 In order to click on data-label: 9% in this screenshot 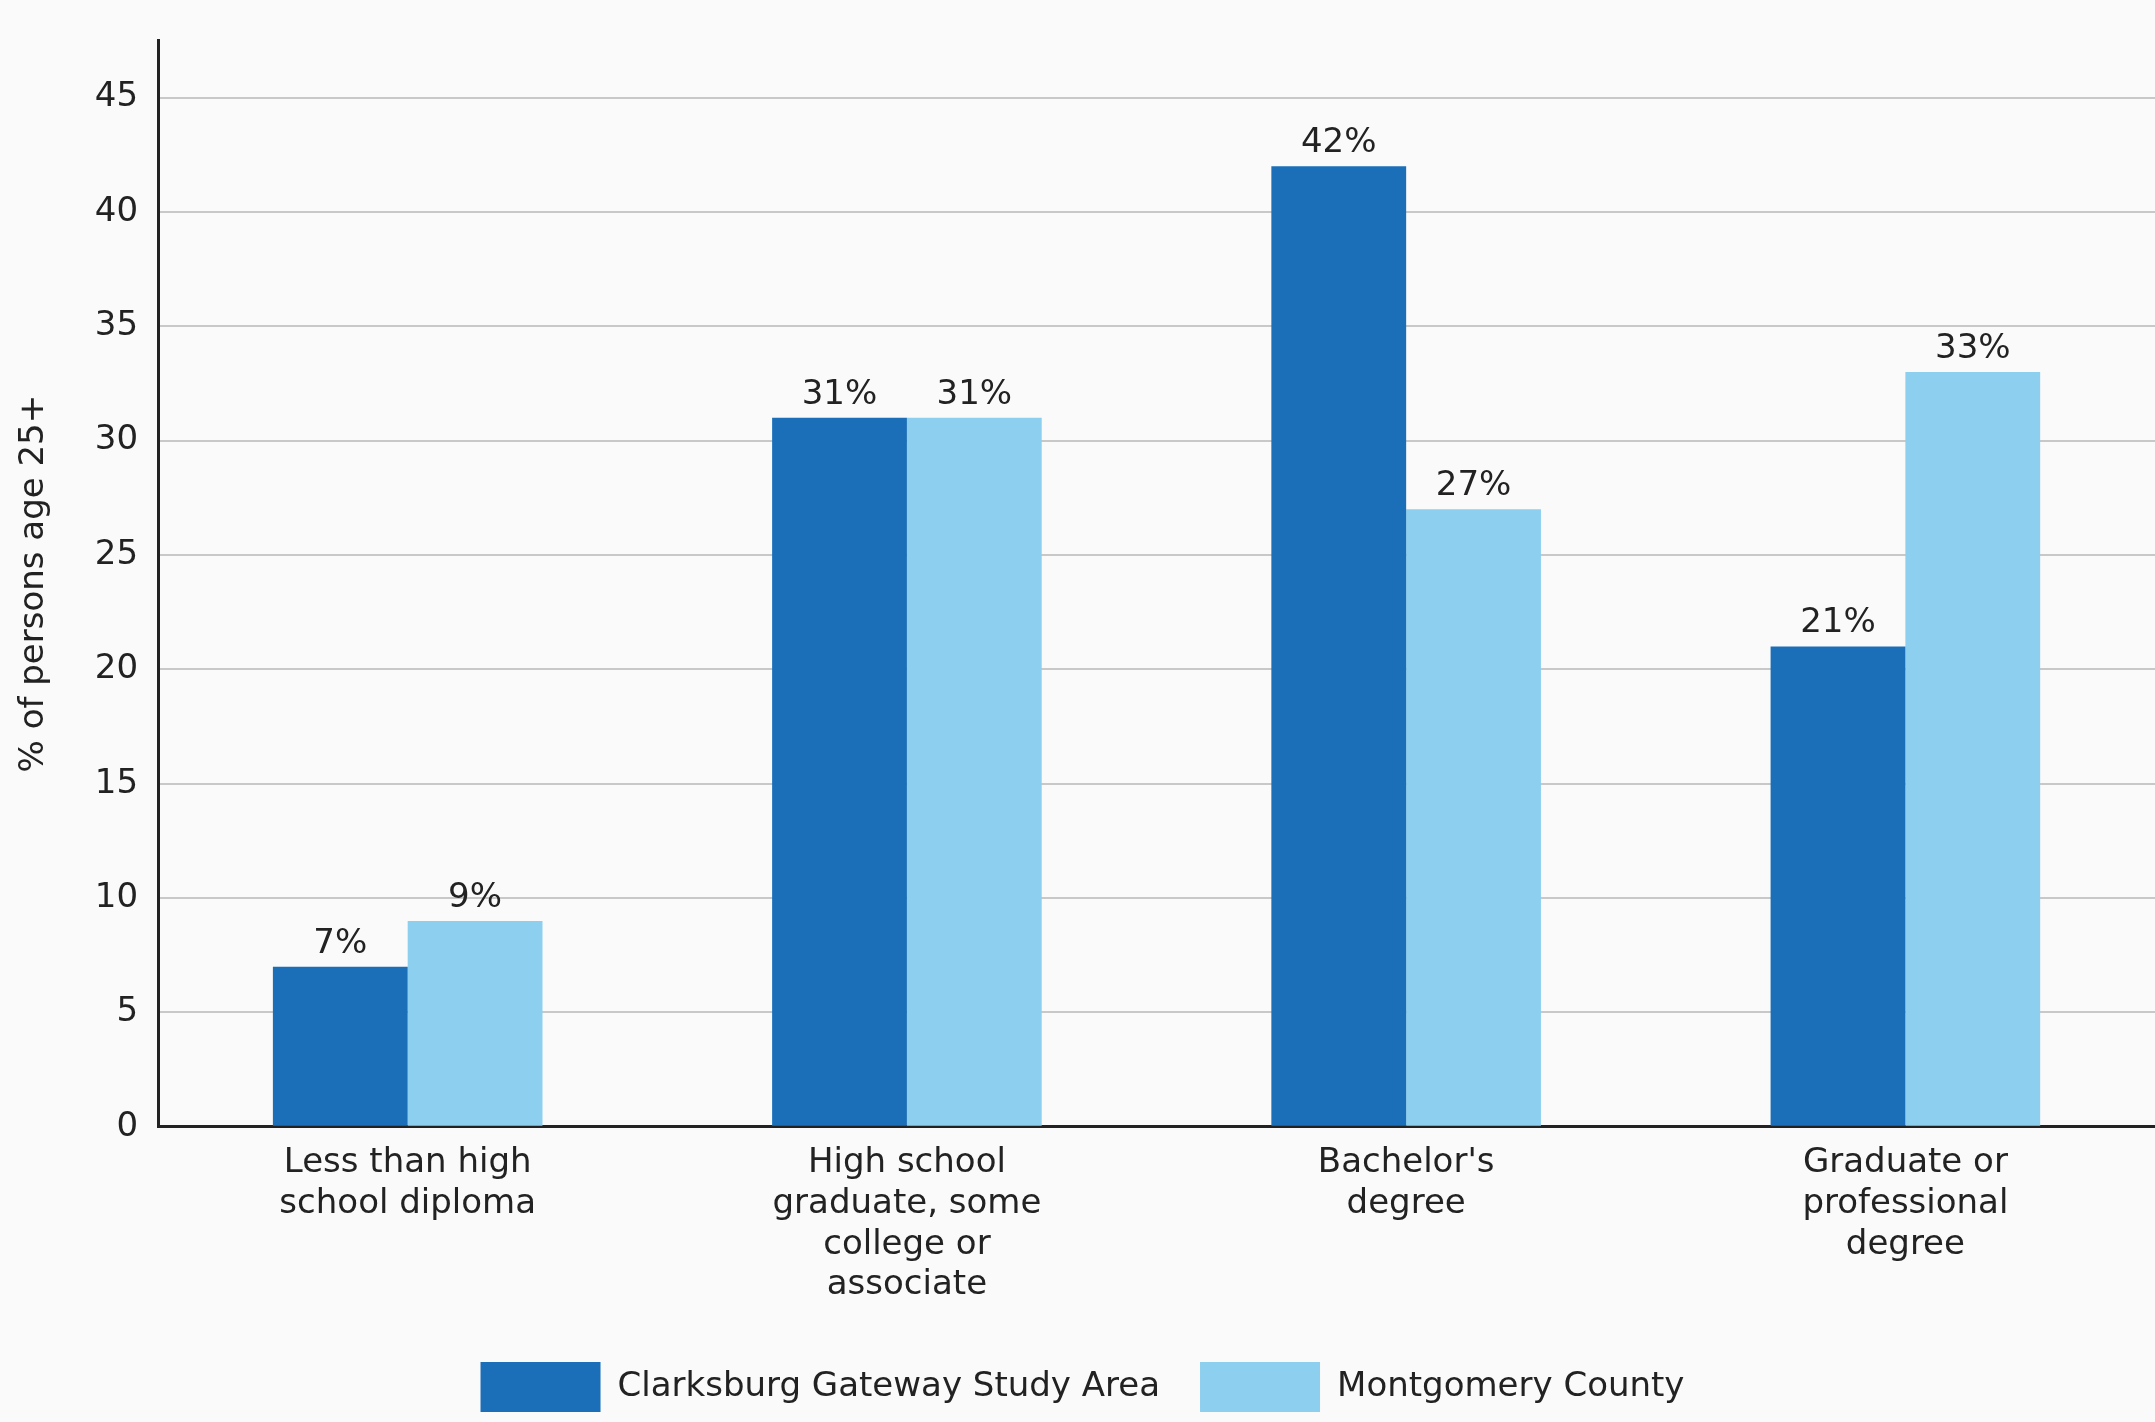, I will do `click(475, 894)`.